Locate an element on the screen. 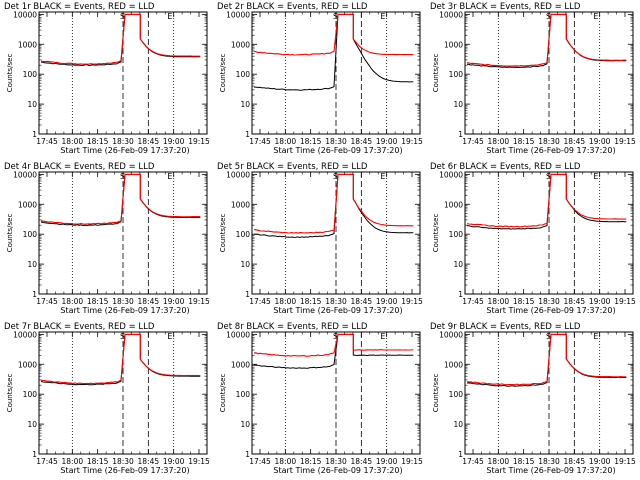  panel-title: Det 8r BLACK = Events, RED = LLD is located at coordinates (292, 327).